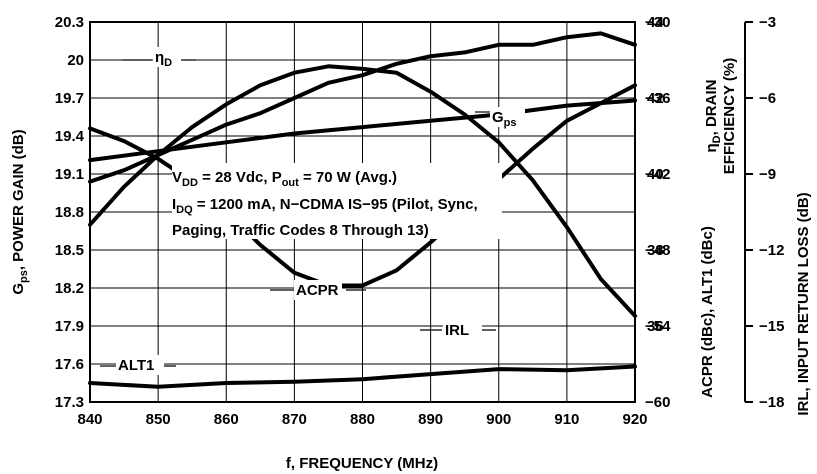 The width and height of the screenshot is (817, 474). Describe the element at coordinates (69, 174) in the screenshot. I see `gain-tick-label: 19.1` at that location.